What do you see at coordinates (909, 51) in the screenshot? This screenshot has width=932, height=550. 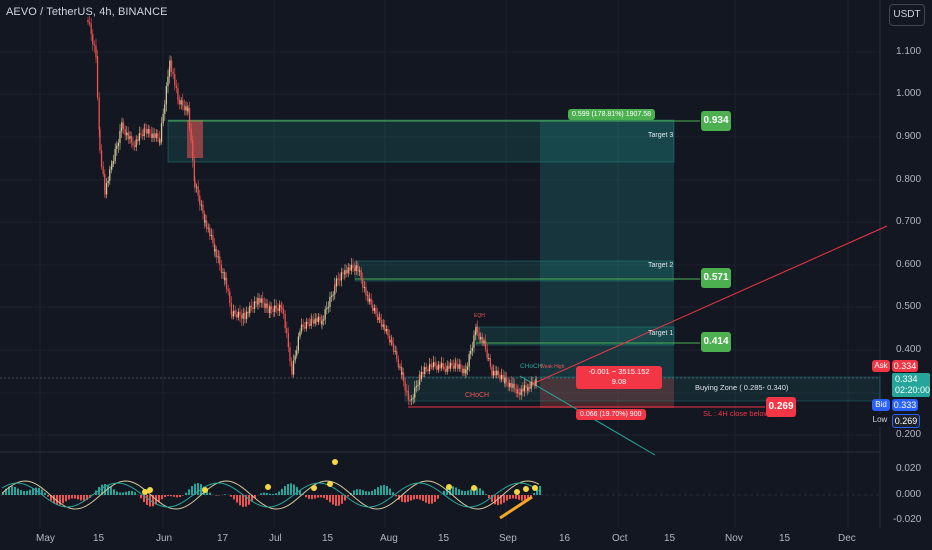 I see `y-tick: 1.100` at bounding box center [909, 51].